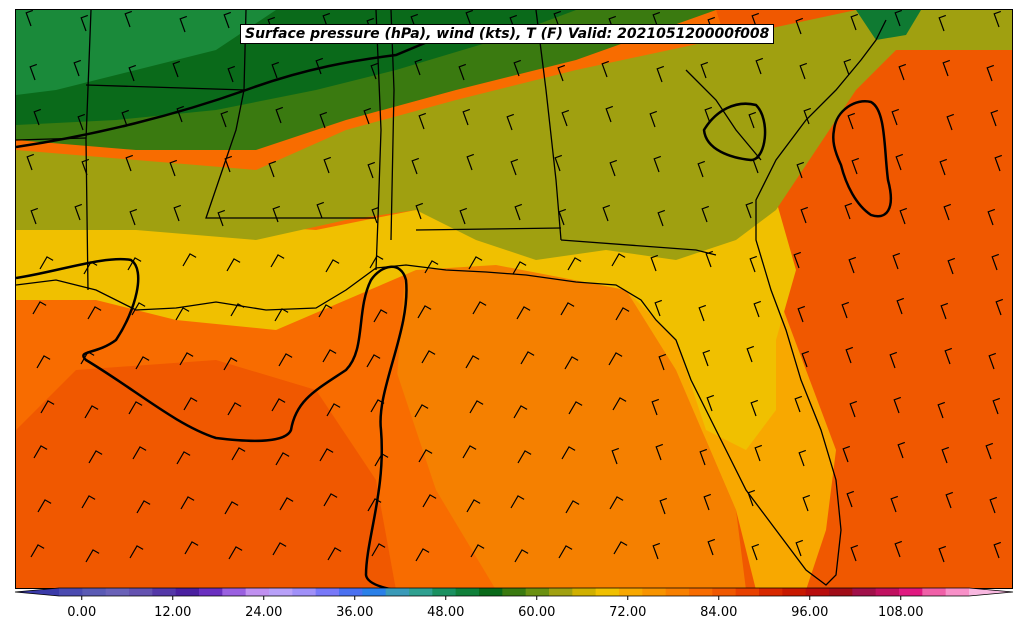 The width and height of the screenshot is (1022, 633). What do you see at coordinates (146, 52) in the screenshot?
I see `temp-band-northwest-green` at bounding box center [146, 52].